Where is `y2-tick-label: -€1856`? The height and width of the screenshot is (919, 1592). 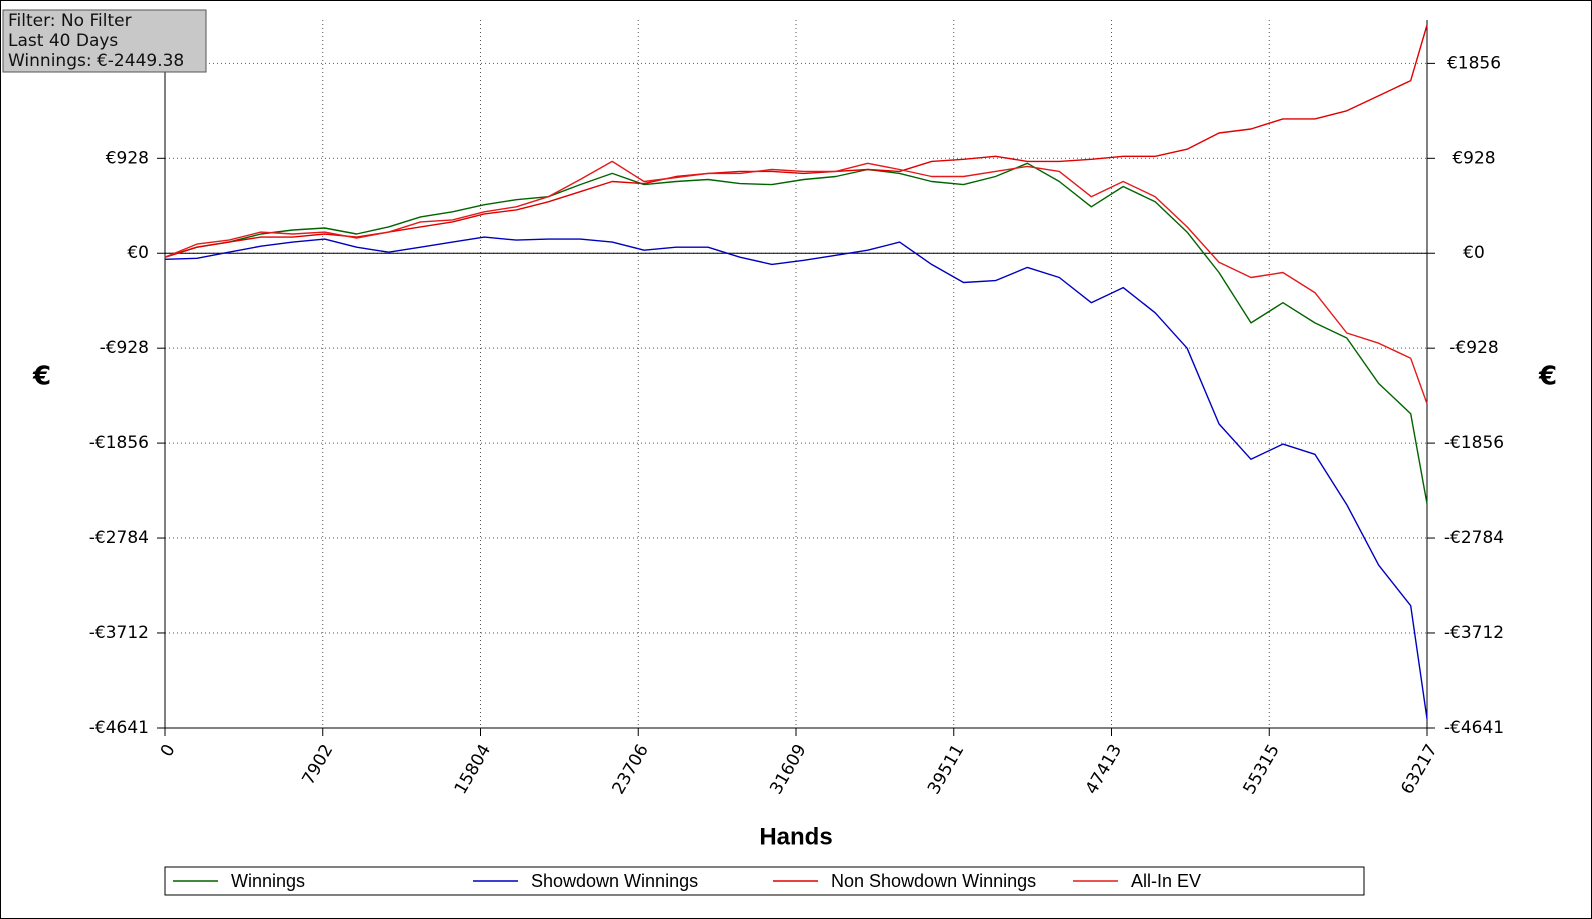 y2-tick-label: -€1856 is located at coordinates (1474, 443).